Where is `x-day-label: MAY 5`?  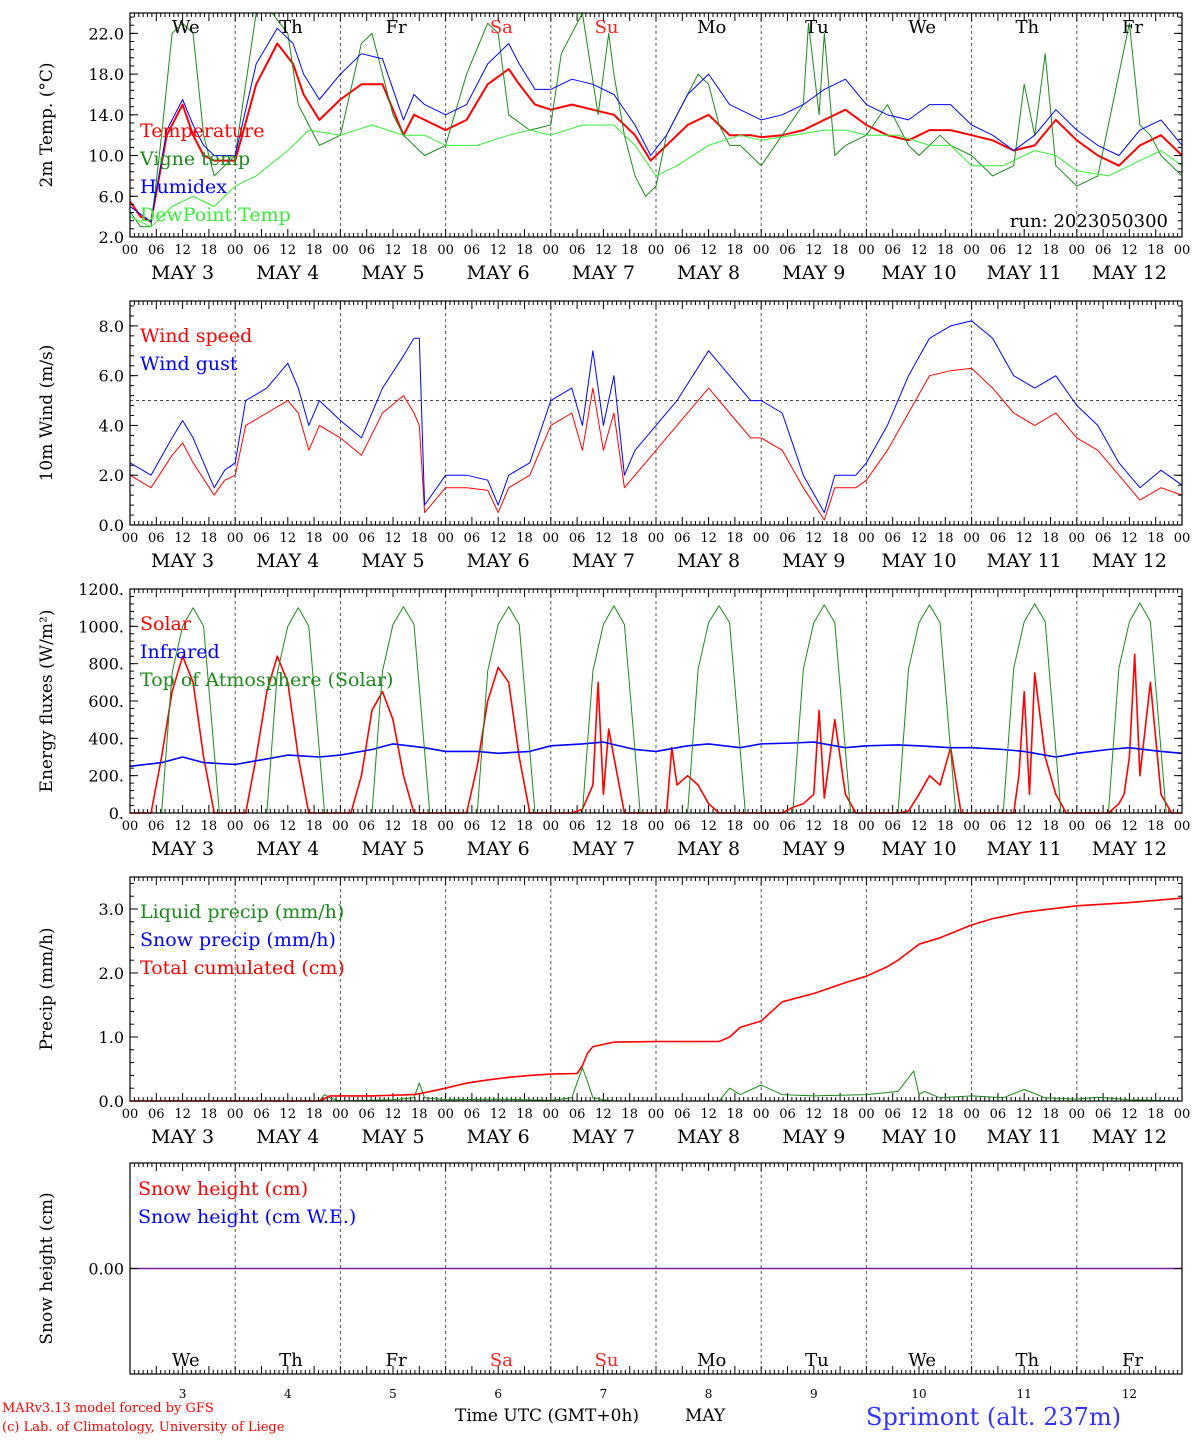 x-day-label: MAY 5 is located at coordinates (392, 1137).